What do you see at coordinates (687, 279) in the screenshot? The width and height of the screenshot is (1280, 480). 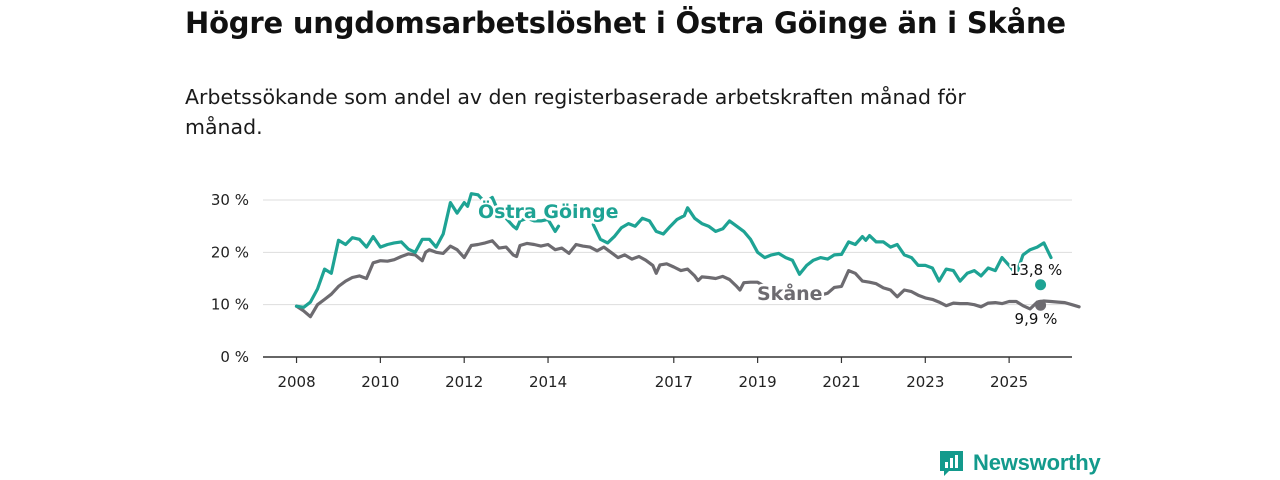 I see `skane-line` at bounding box center [687, 279].